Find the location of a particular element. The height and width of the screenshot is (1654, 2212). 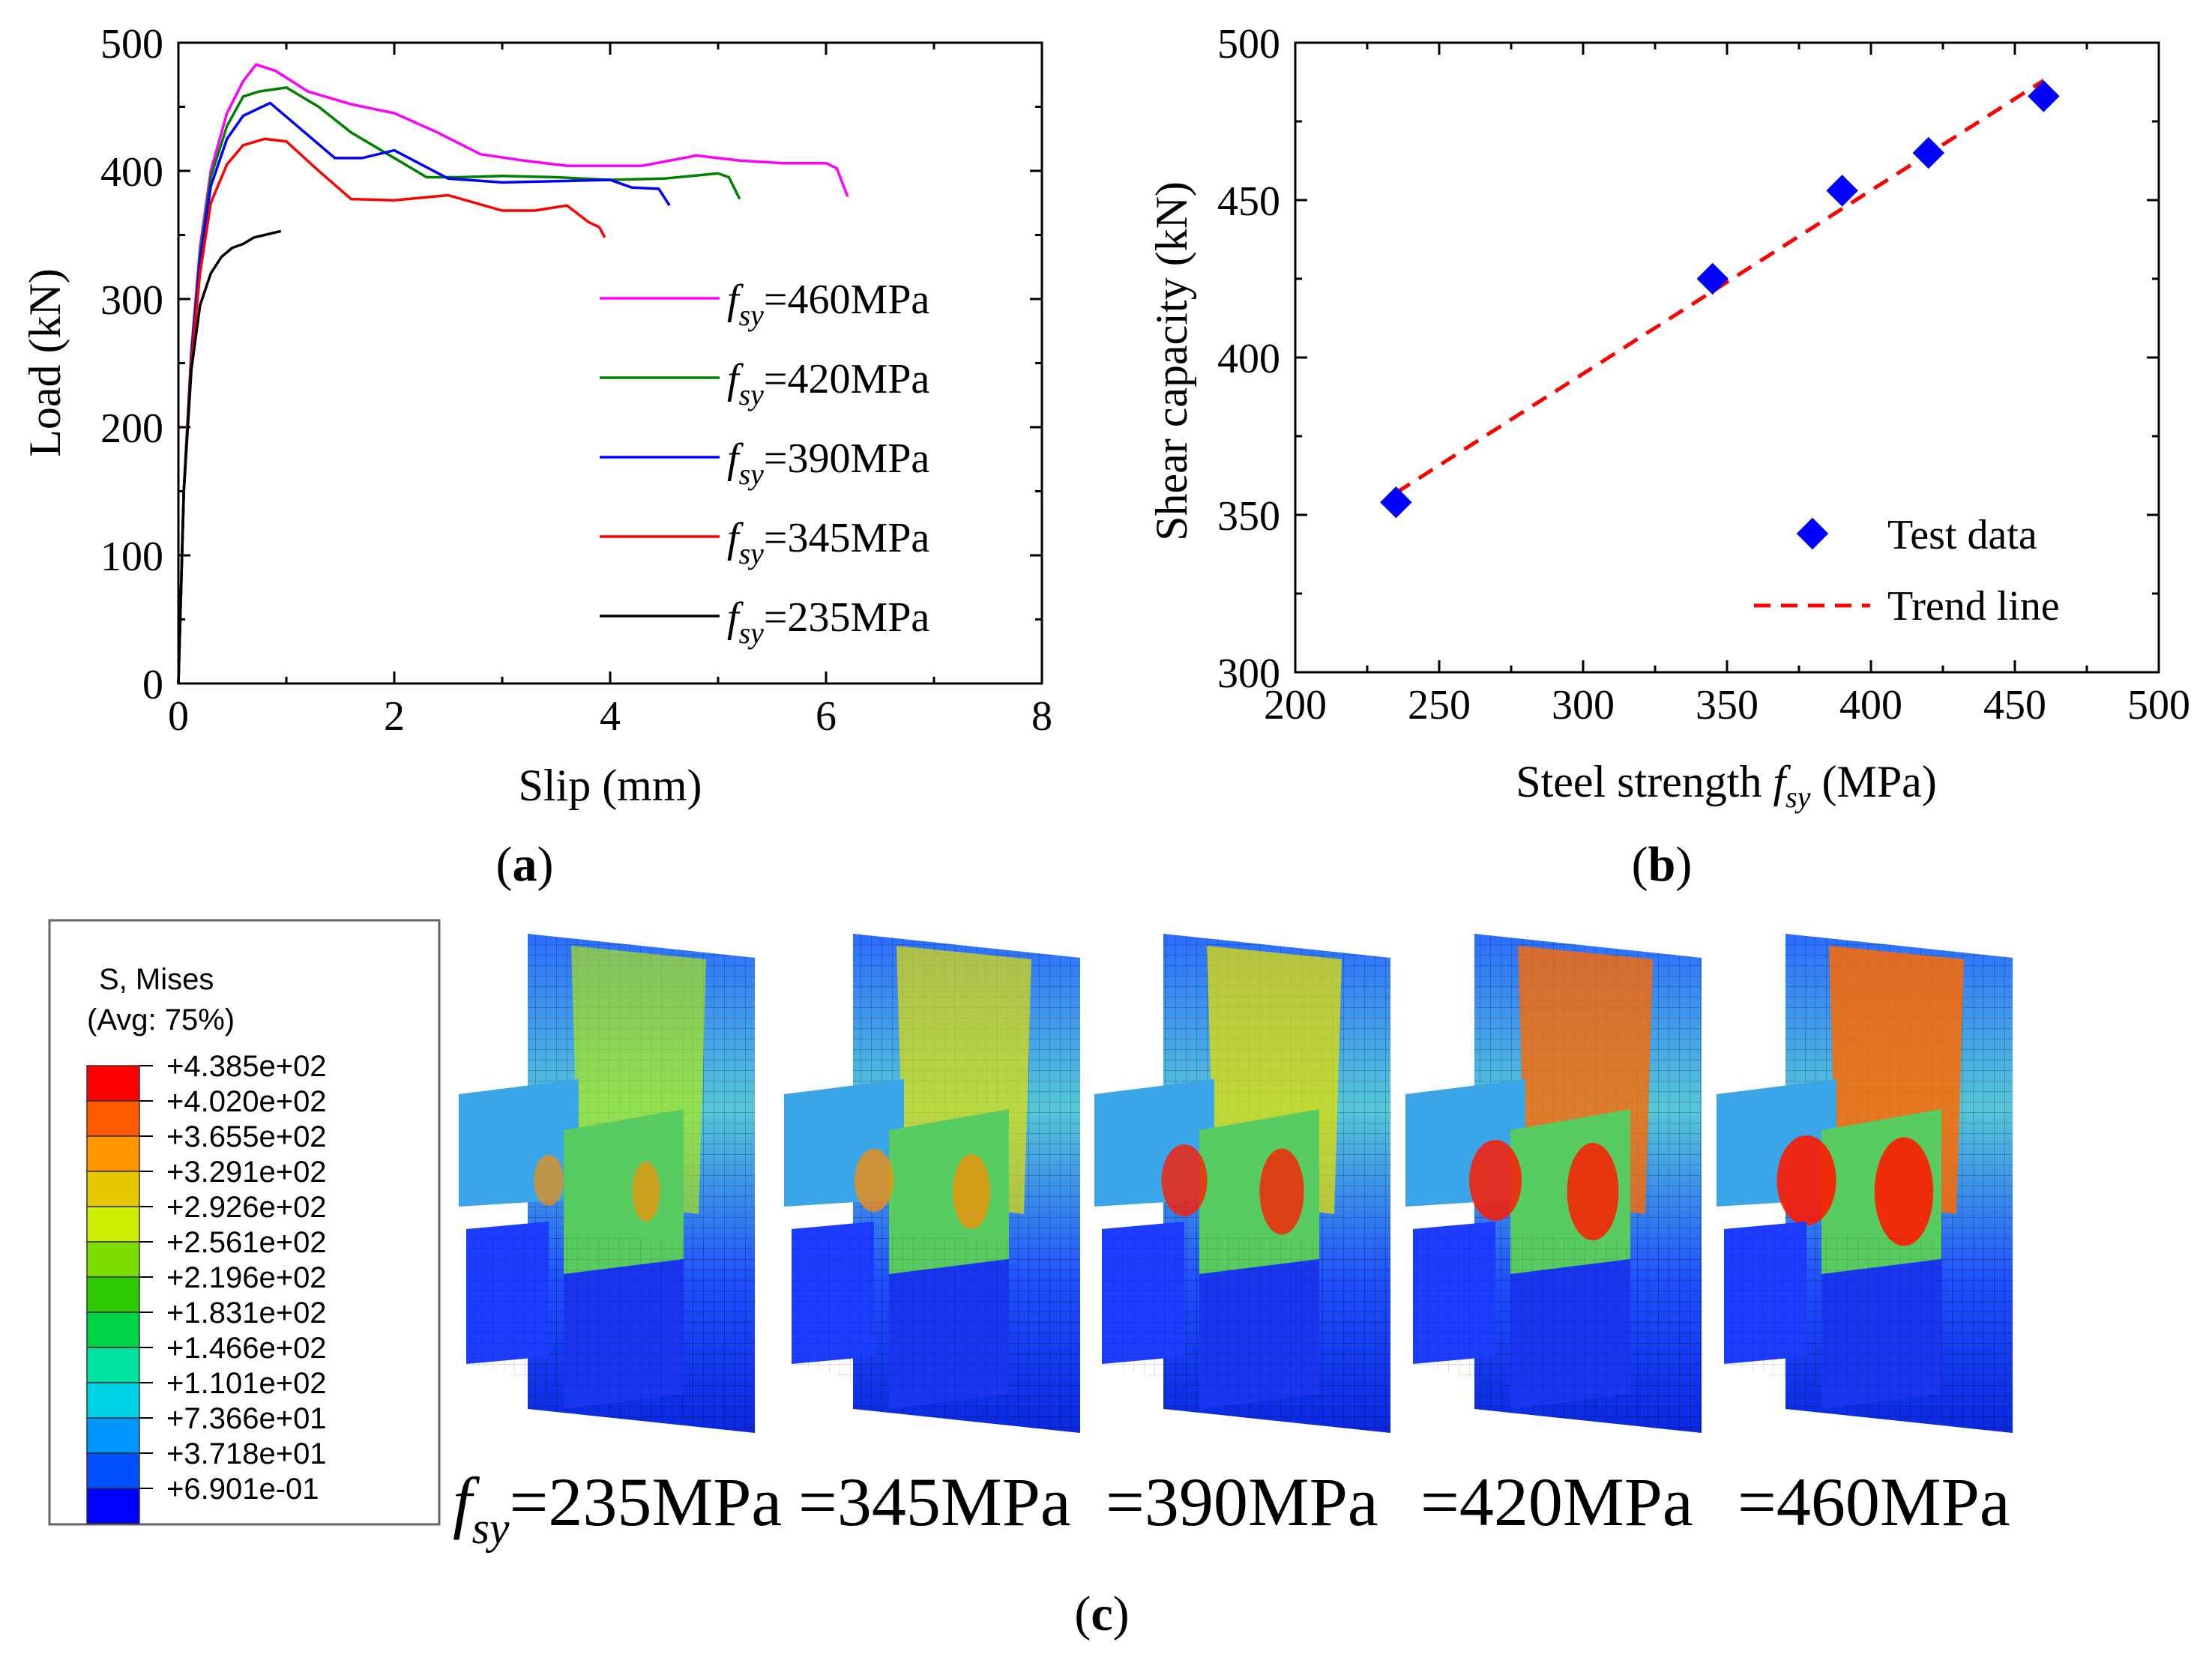

chart-b-xtick-label: 500 is located at coordinates (2158, 705).